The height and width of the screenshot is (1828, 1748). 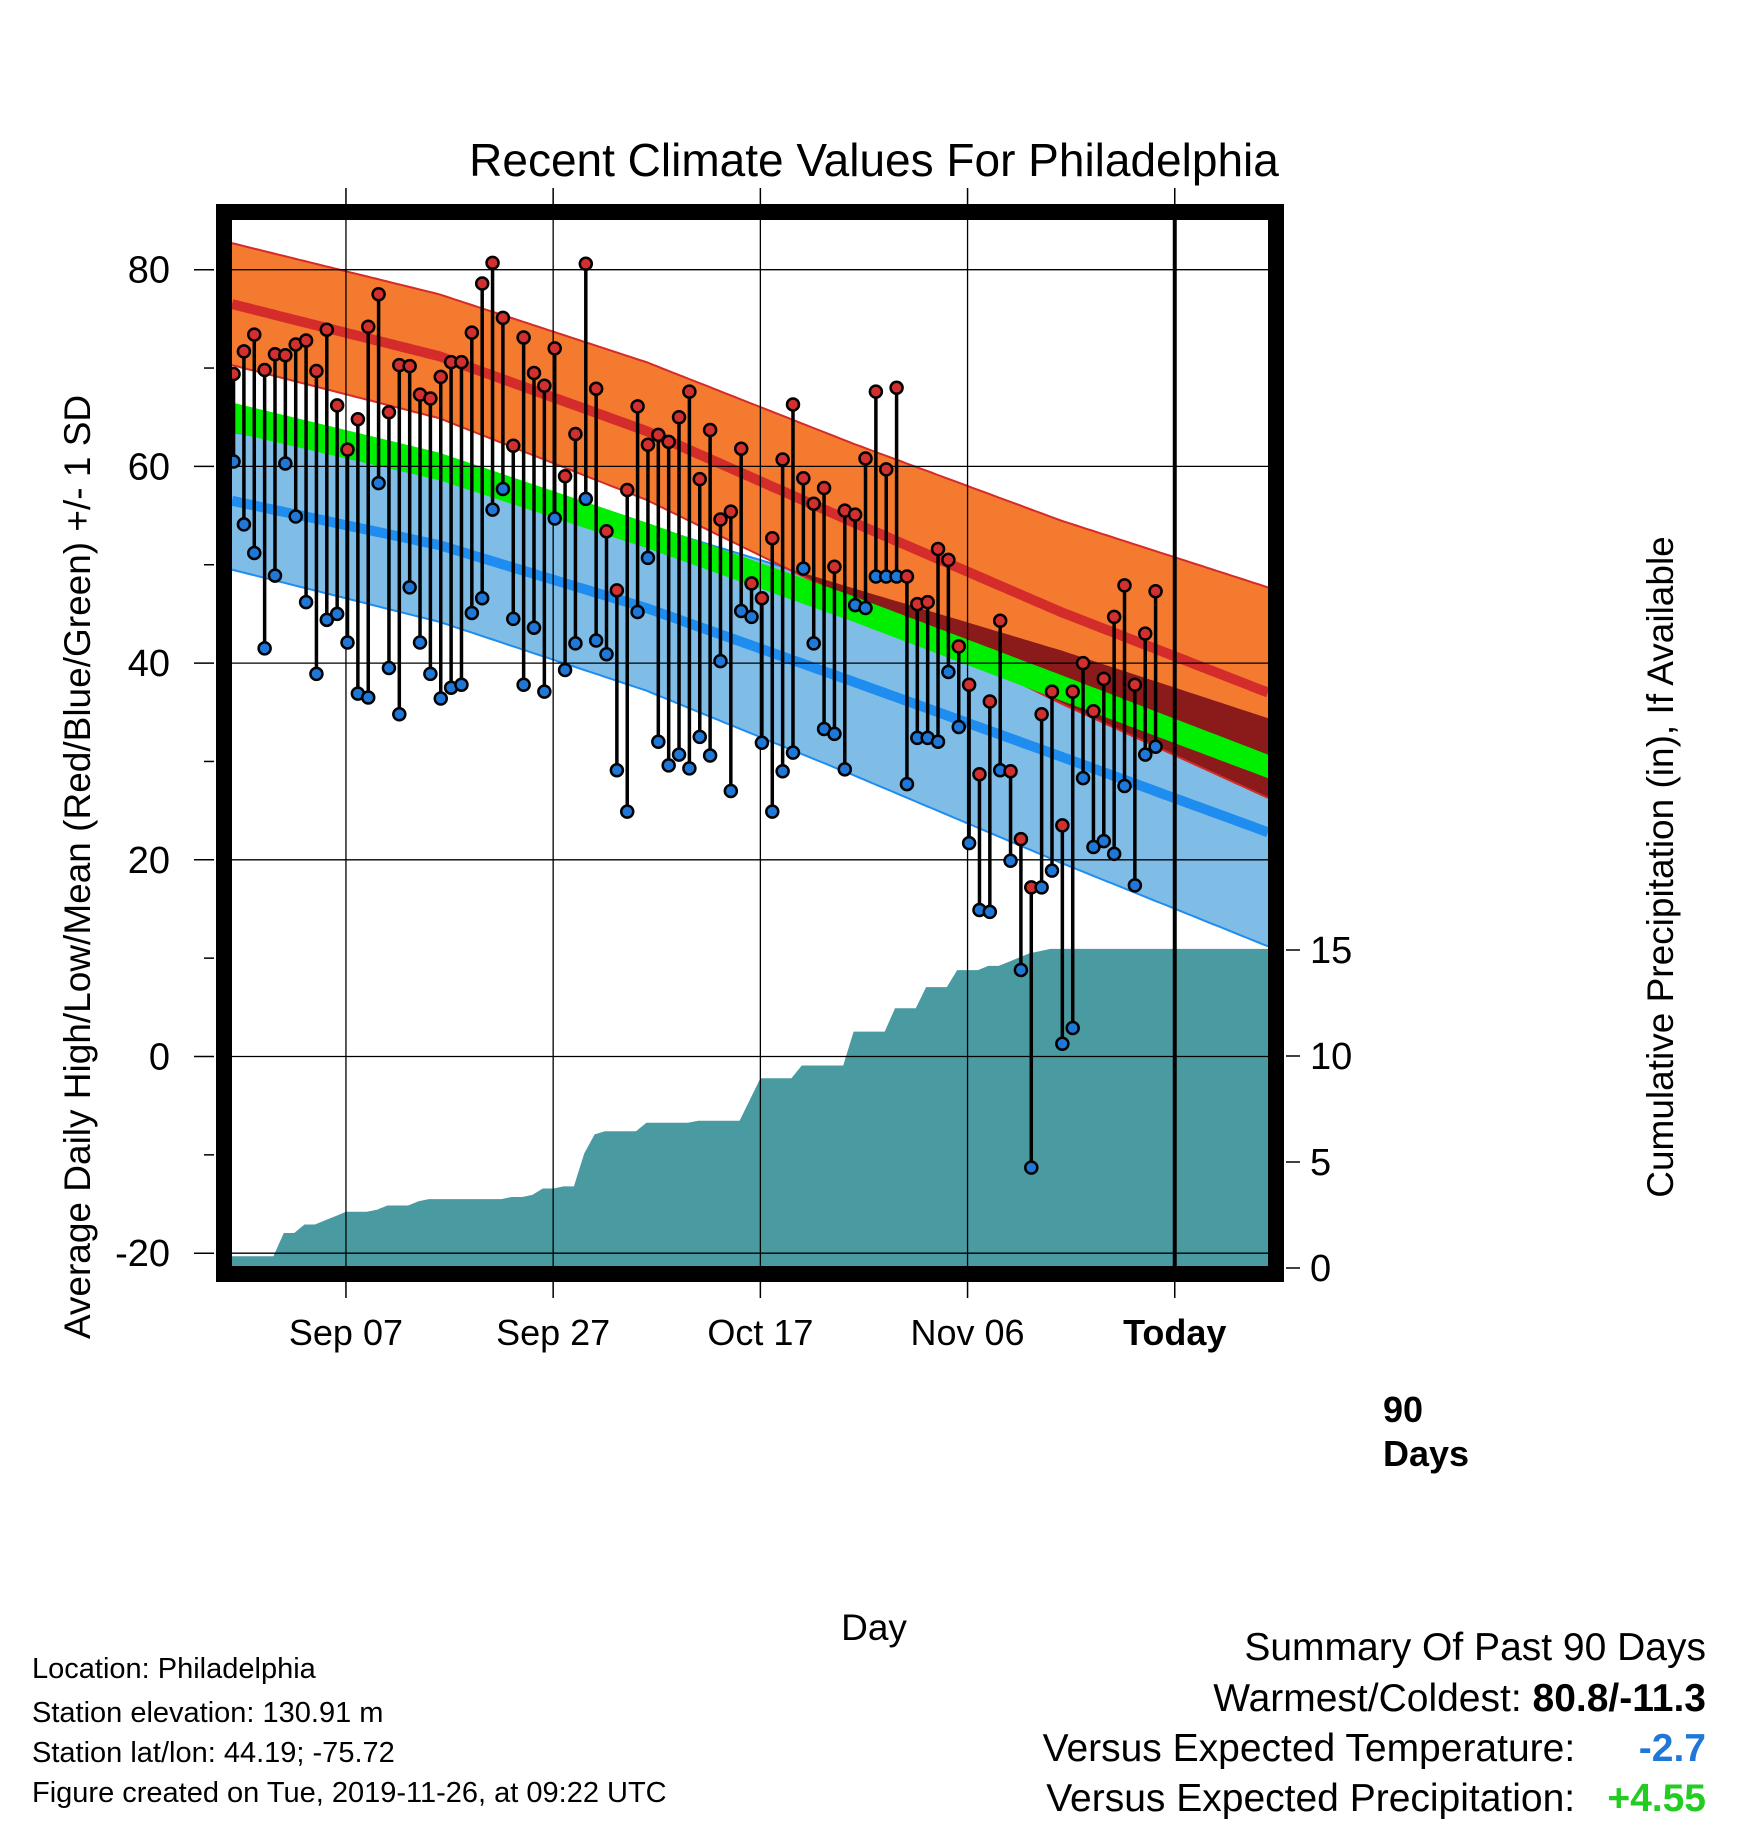 What do you see at coordinates (174, 1669) in the screenshot?
I see `location-text: Location: Philadelphia` at bounding box center [174, 1669].